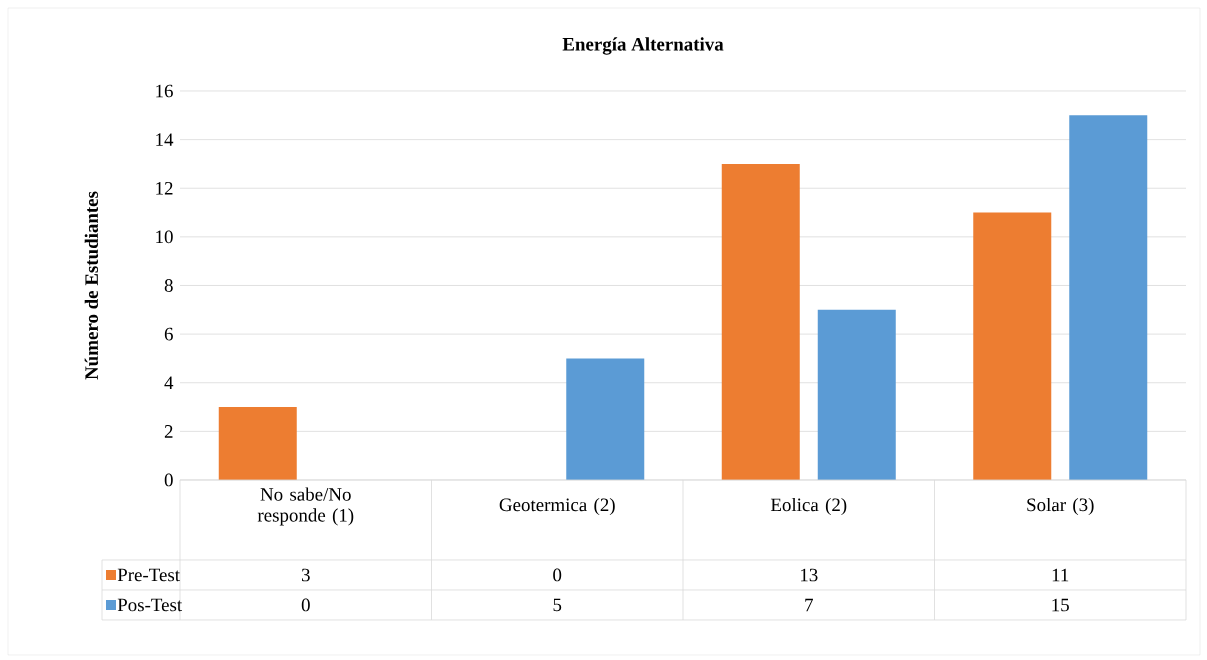 The image size is (1207, 660). What do you see at coordinates (164, 91) in the screenshot?
I see `y-tick-label: 16` at bounding box center [164, 91].